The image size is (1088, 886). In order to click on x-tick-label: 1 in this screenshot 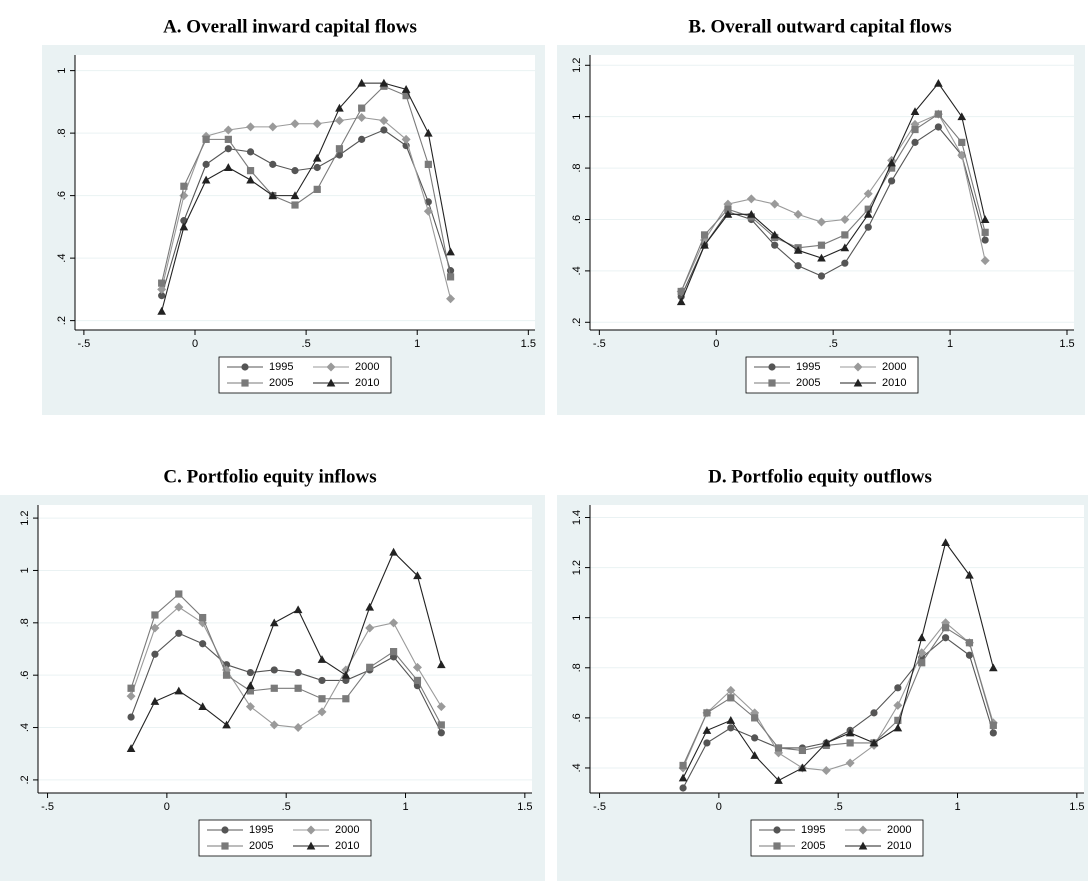, I will do `click(405, 807)`.